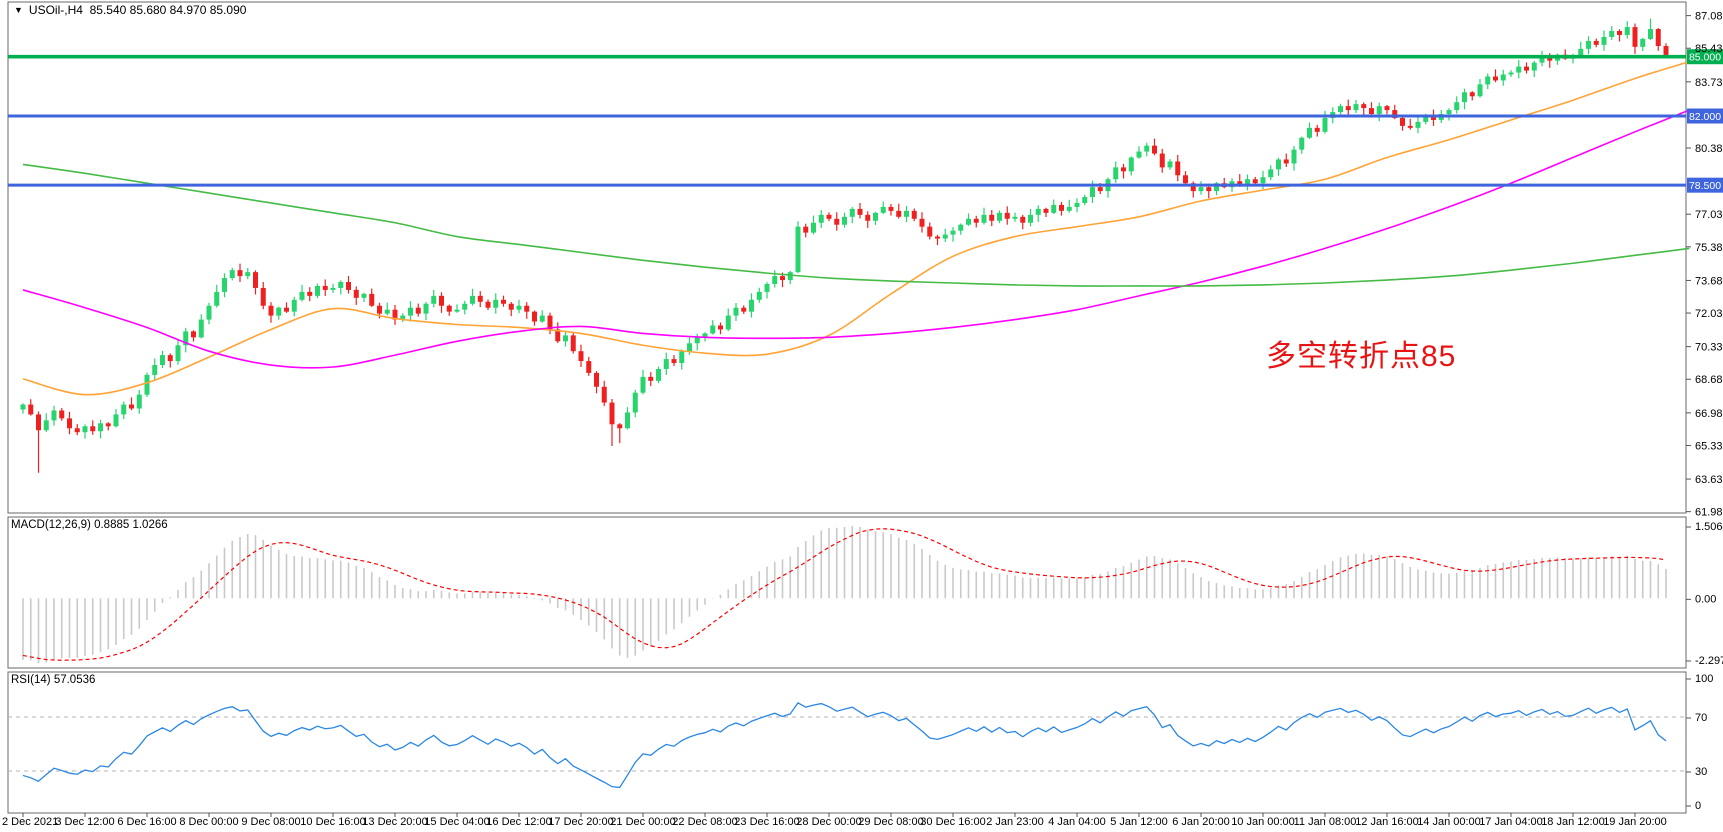  Describe the element at coordinates (952, 822) in the screenshot. I see `date-axis-label: 30 Dec 16:00` at that location.